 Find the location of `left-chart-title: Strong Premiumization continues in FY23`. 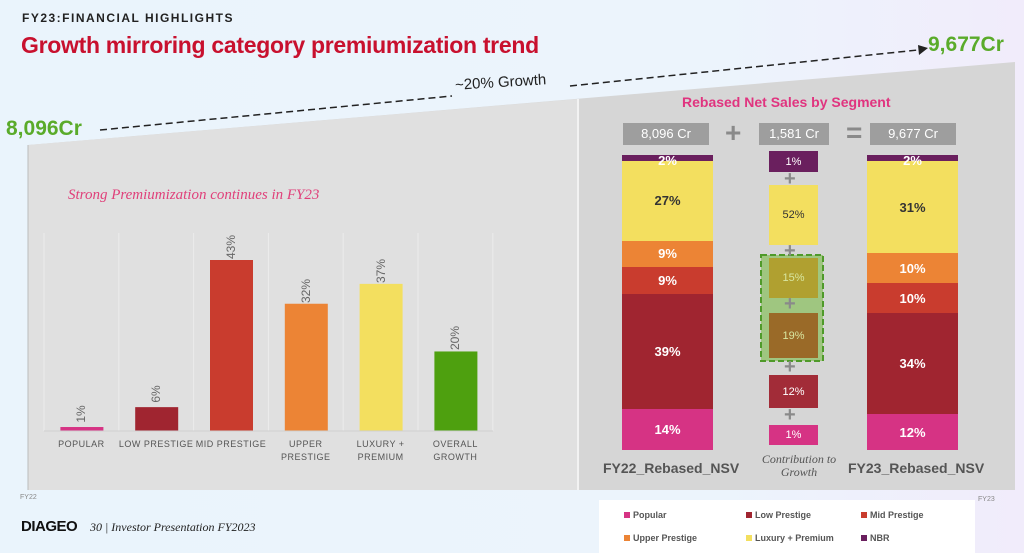

left-chart-title: Strong Premiumization continues in FY23 is located at coordinates (194, 195).